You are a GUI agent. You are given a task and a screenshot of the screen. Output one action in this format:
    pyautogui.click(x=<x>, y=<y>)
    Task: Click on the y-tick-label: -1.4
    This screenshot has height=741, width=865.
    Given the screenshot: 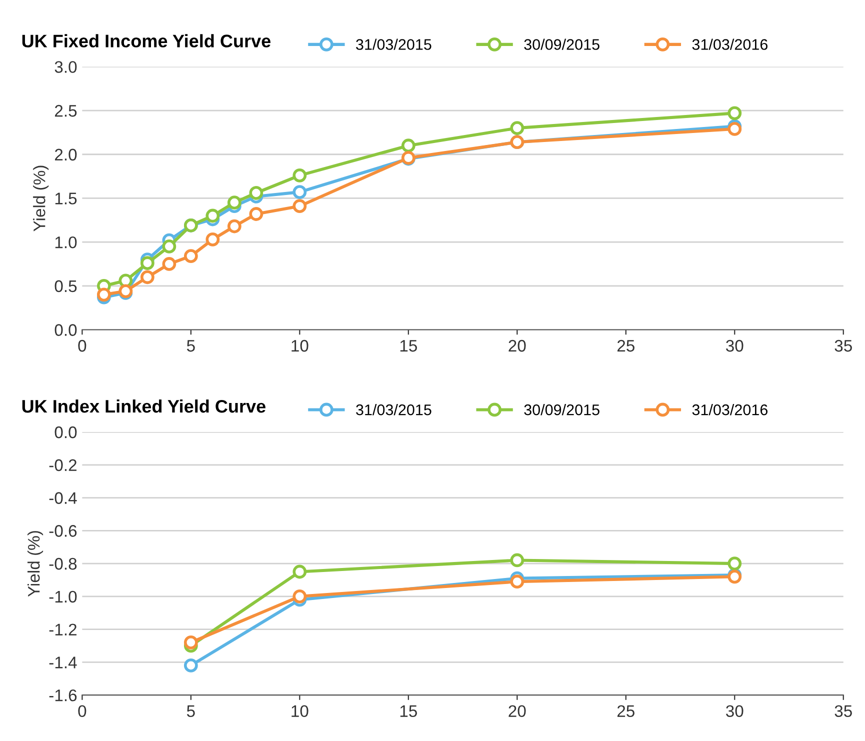 What is the action you would take?
    pyautogui.click(x=63, y=662)
    